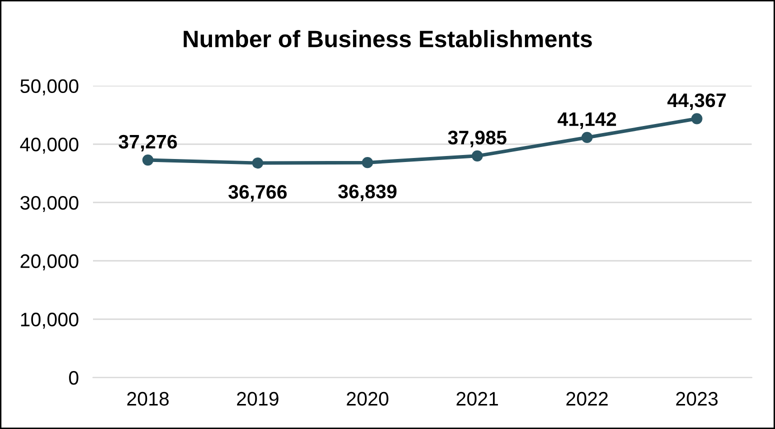 The height and width of the screenshot is (429, 775). What do you see at coordinates (587, 120) in the screenshot?
I see `data-label: 41,142` at bounding box center [587, 120].